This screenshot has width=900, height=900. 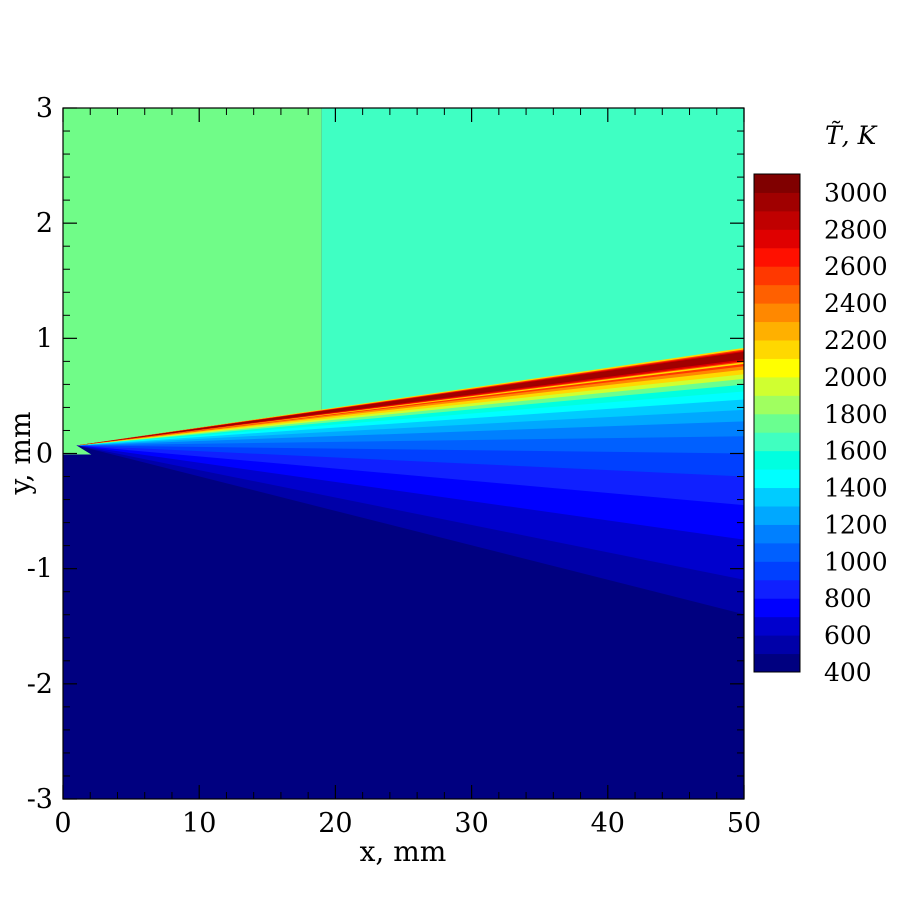 What do you see at coordinates (44, 338) in the screenshot?
I see `y-tick-label: 1` at bounding box center [44, 338].